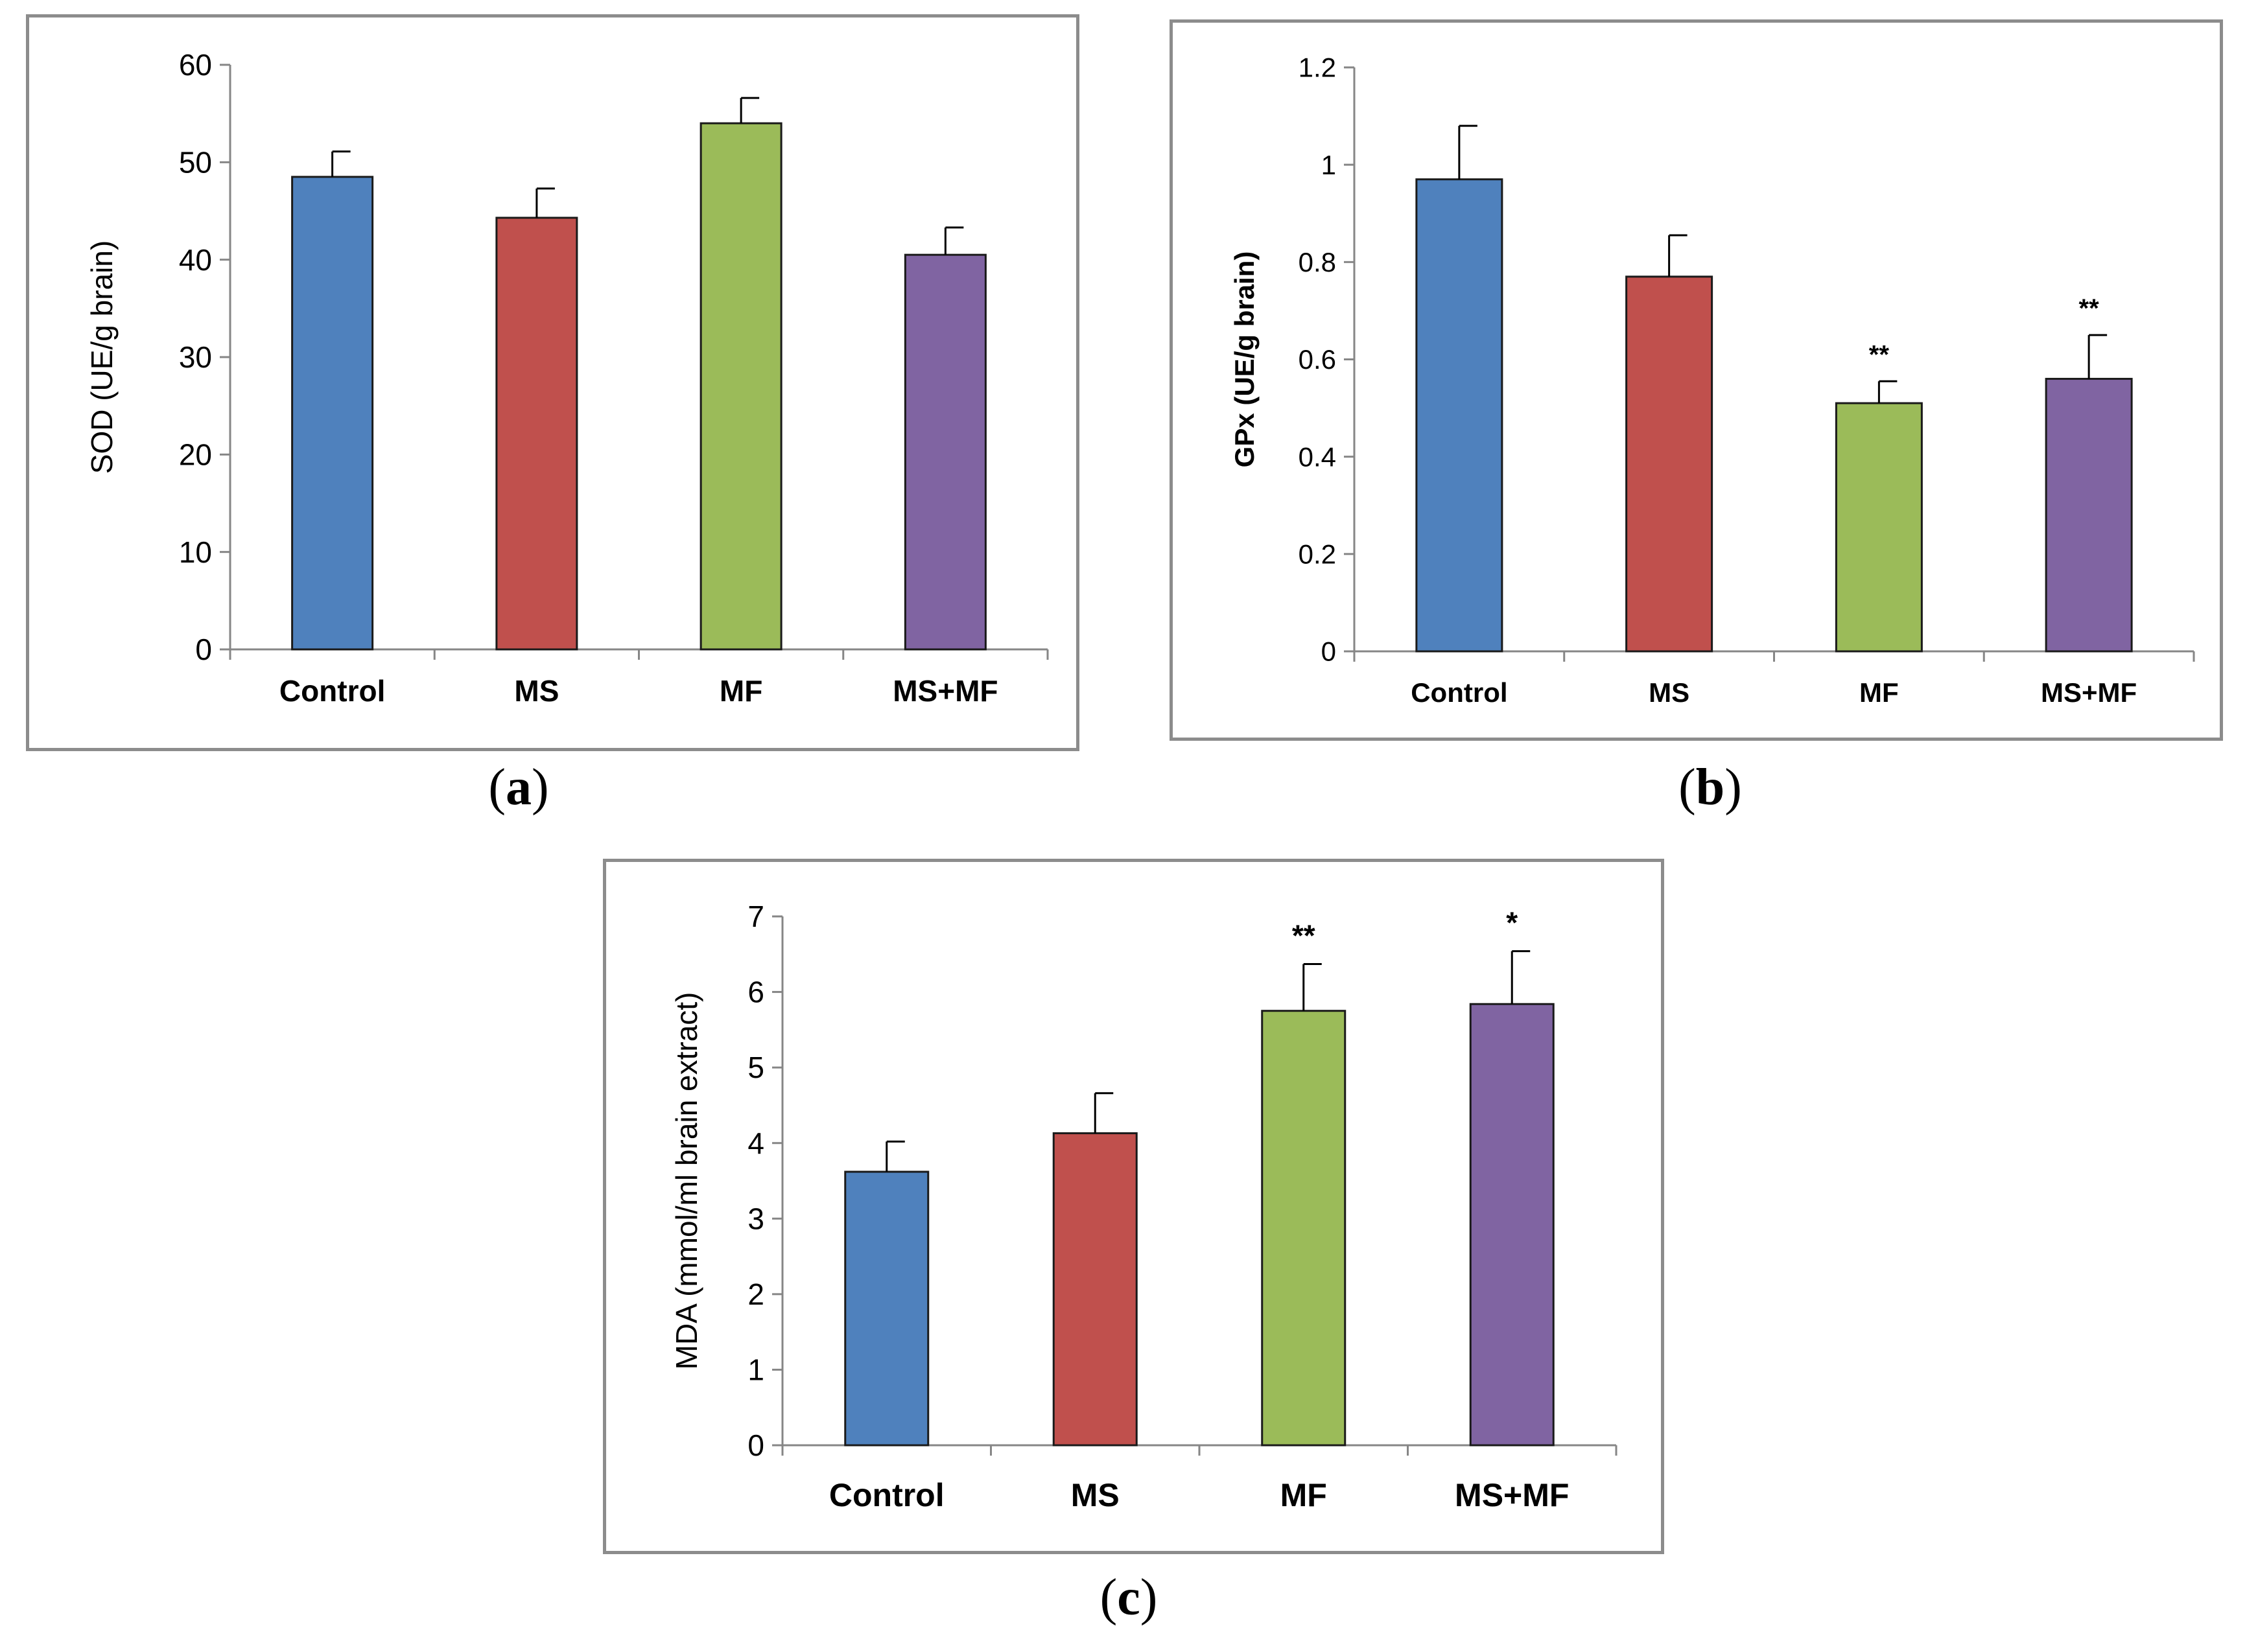 The image size is (2258, 1652). I want to click on y-tick-label: 60, so click(196, 65).